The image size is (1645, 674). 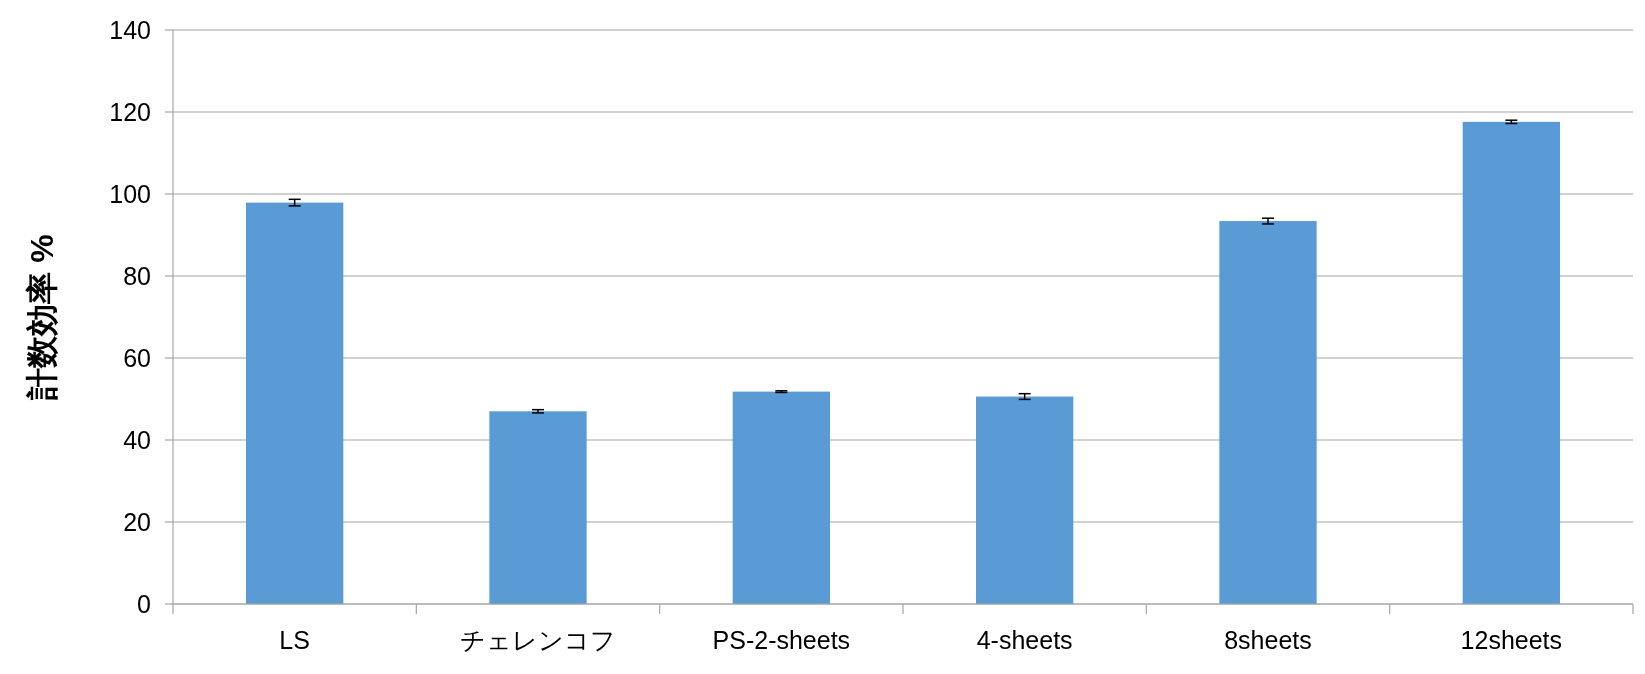 What do you see at coordinates (137, 439) in the screenshot?
I see `y-tick-label: 40` at bounding box center [137, 439].